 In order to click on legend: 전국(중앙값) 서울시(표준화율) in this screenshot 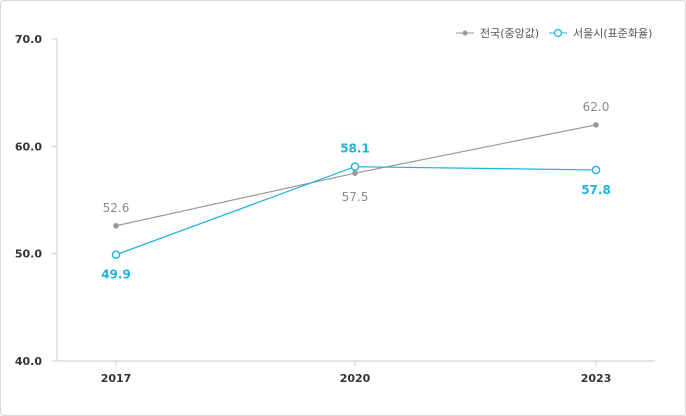, I will do `click(554, 33)`.